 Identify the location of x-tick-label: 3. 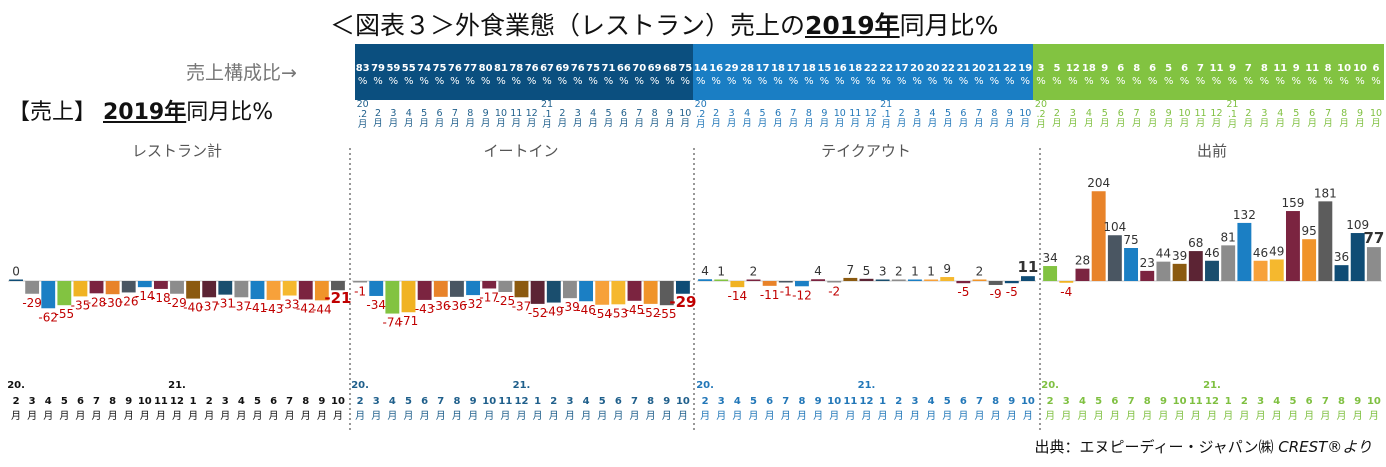
(914, 401).